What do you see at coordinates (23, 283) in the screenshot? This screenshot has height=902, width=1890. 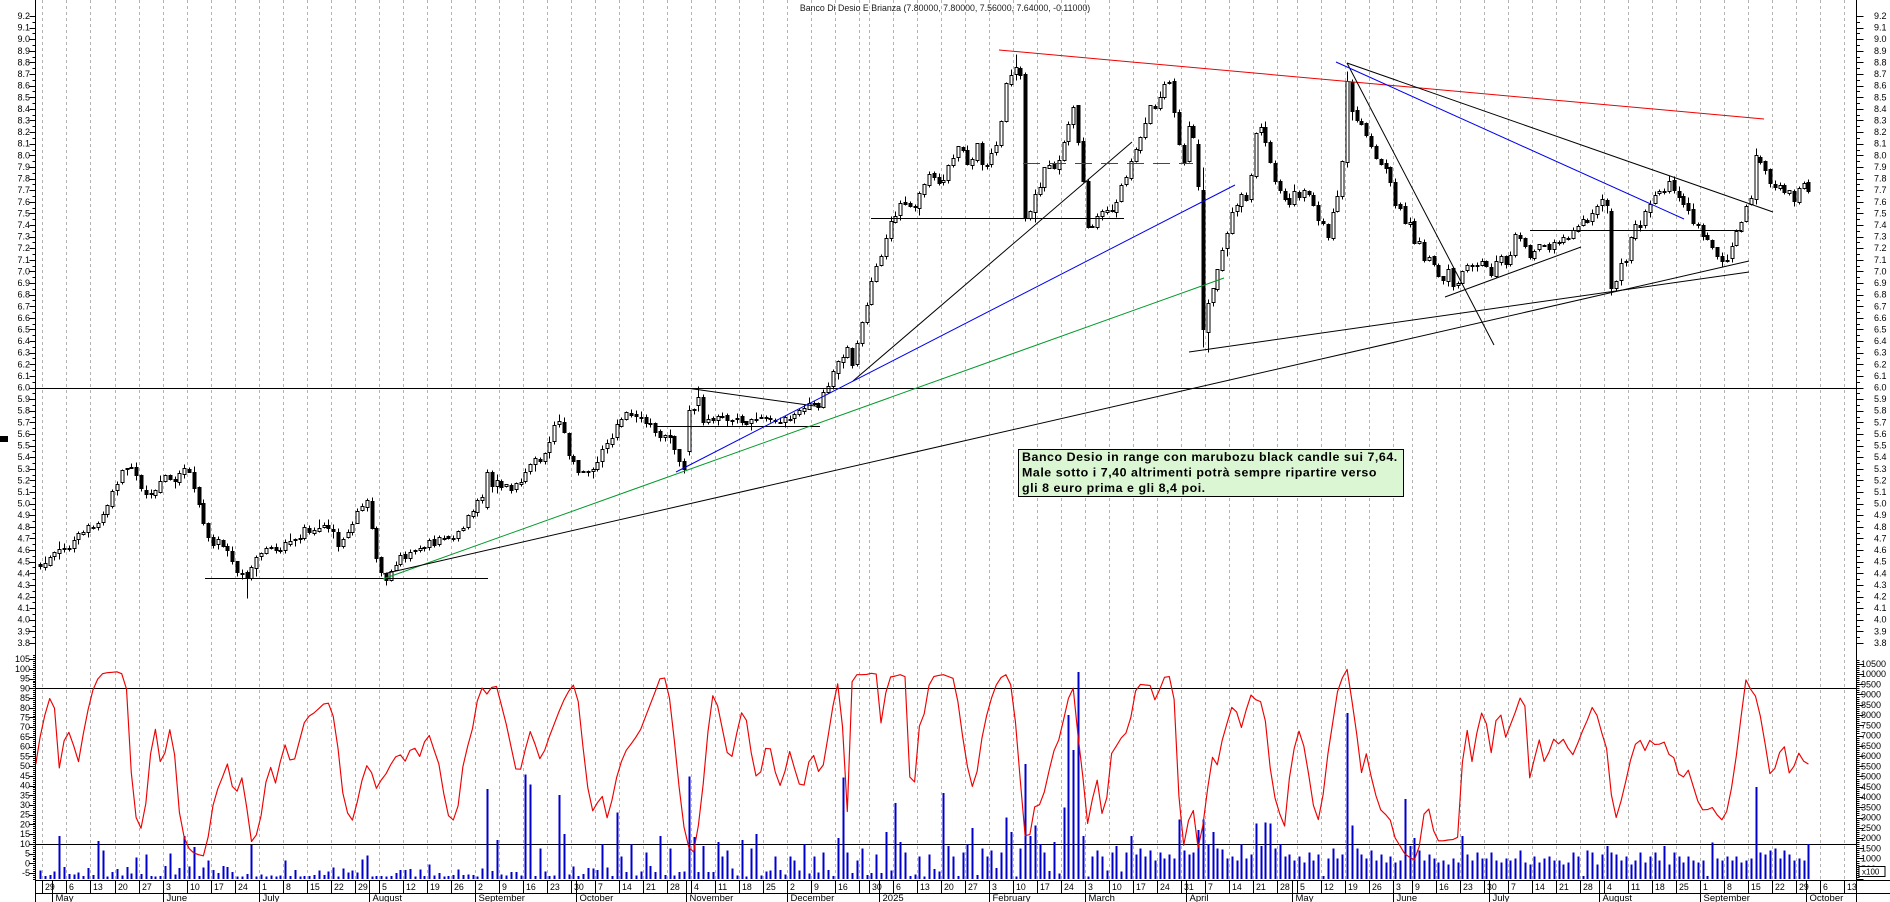 I see `svg-text: 6.9` at bounding box center [23, 283].